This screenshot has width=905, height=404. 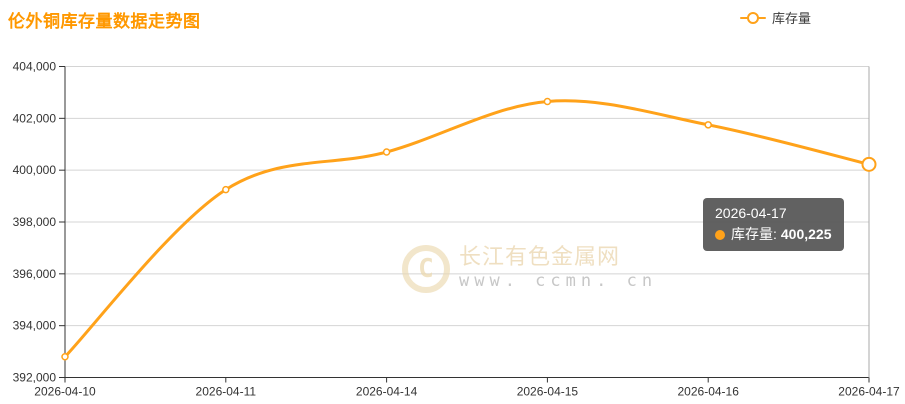 What do you see at coordinates (806, 234) in the screenshot?
I see `tooltip-series-value: 400,225` at bounding box center [806, 234].